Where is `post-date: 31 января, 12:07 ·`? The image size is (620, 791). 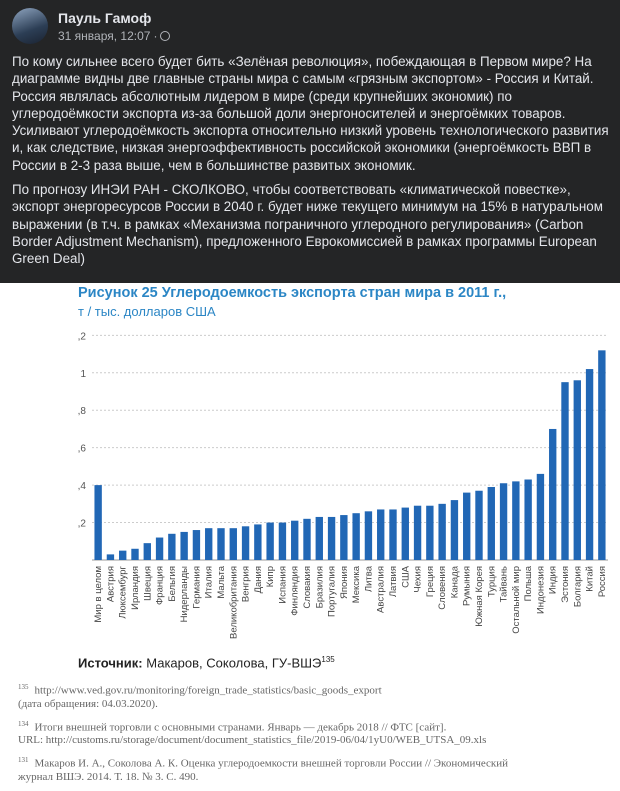 post-date: 31 января, 12:07 · is located at coordinates (114, 36).